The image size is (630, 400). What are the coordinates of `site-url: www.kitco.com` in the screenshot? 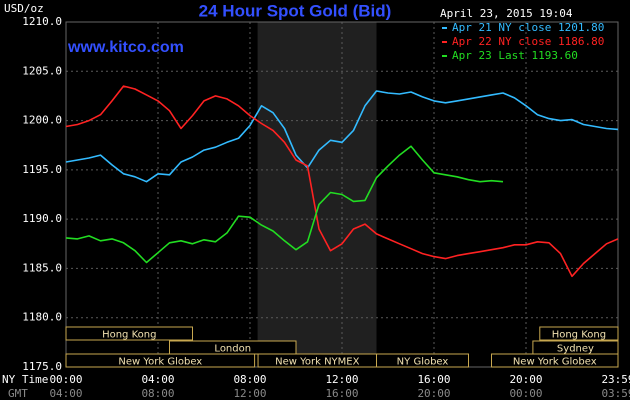 It's located at (125, 47).